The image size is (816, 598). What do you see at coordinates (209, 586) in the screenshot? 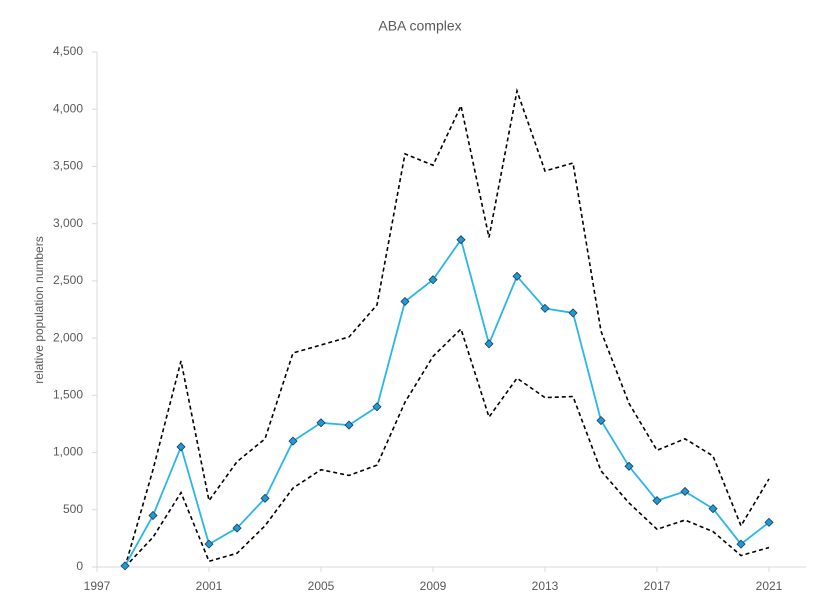
I see `x-tick-label: 2001` at bounding box center [209, 586].